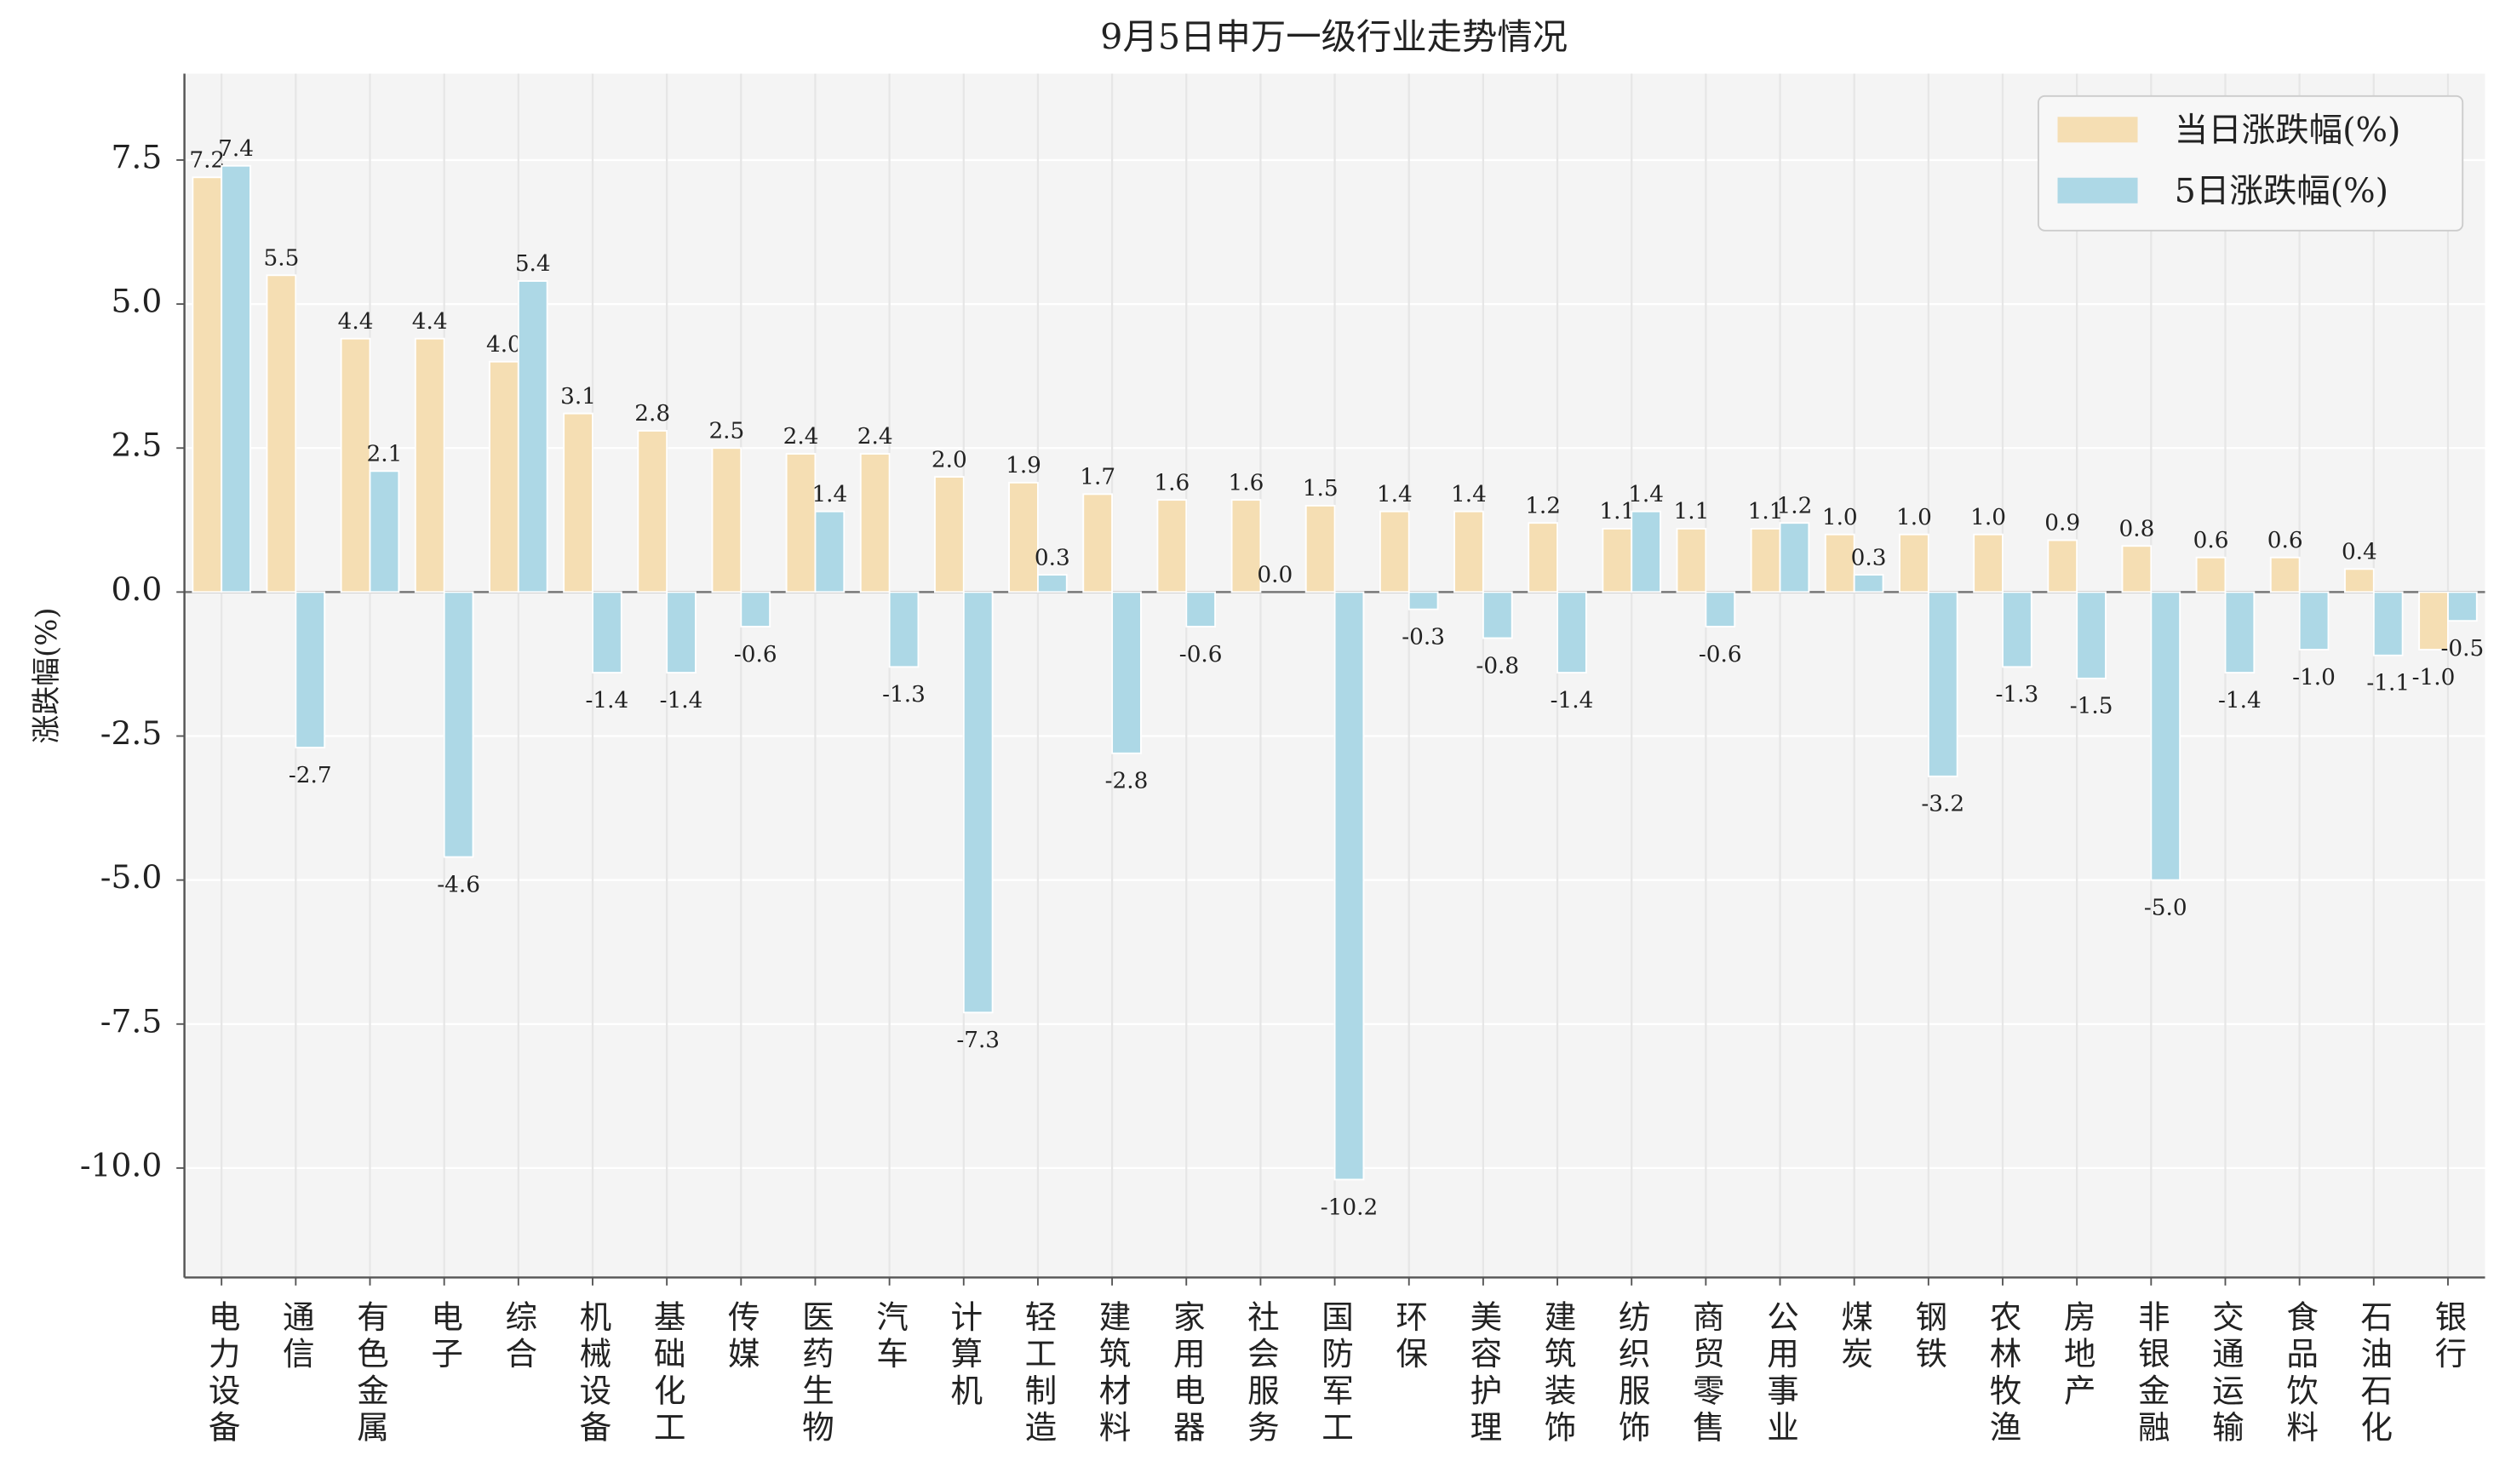 The width and height of the screenshot is (2511, 1484). I want to click on value-label: 2.1, so click(384, 454).